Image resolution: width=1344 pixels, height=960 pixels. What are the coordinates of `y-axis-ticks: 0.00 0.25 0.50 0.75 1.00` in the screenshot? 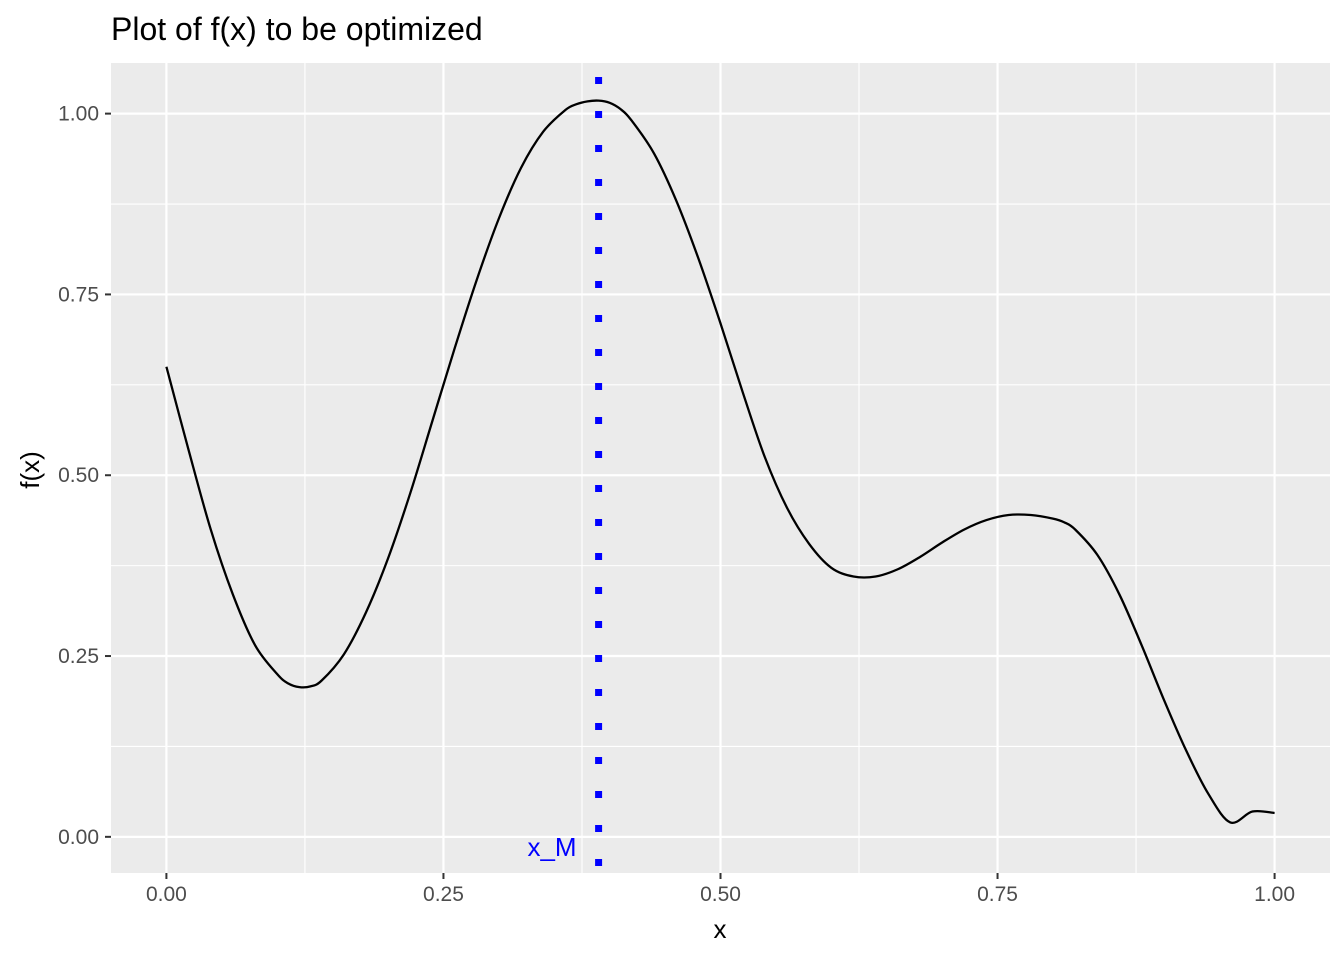 It's located at (84, 476).